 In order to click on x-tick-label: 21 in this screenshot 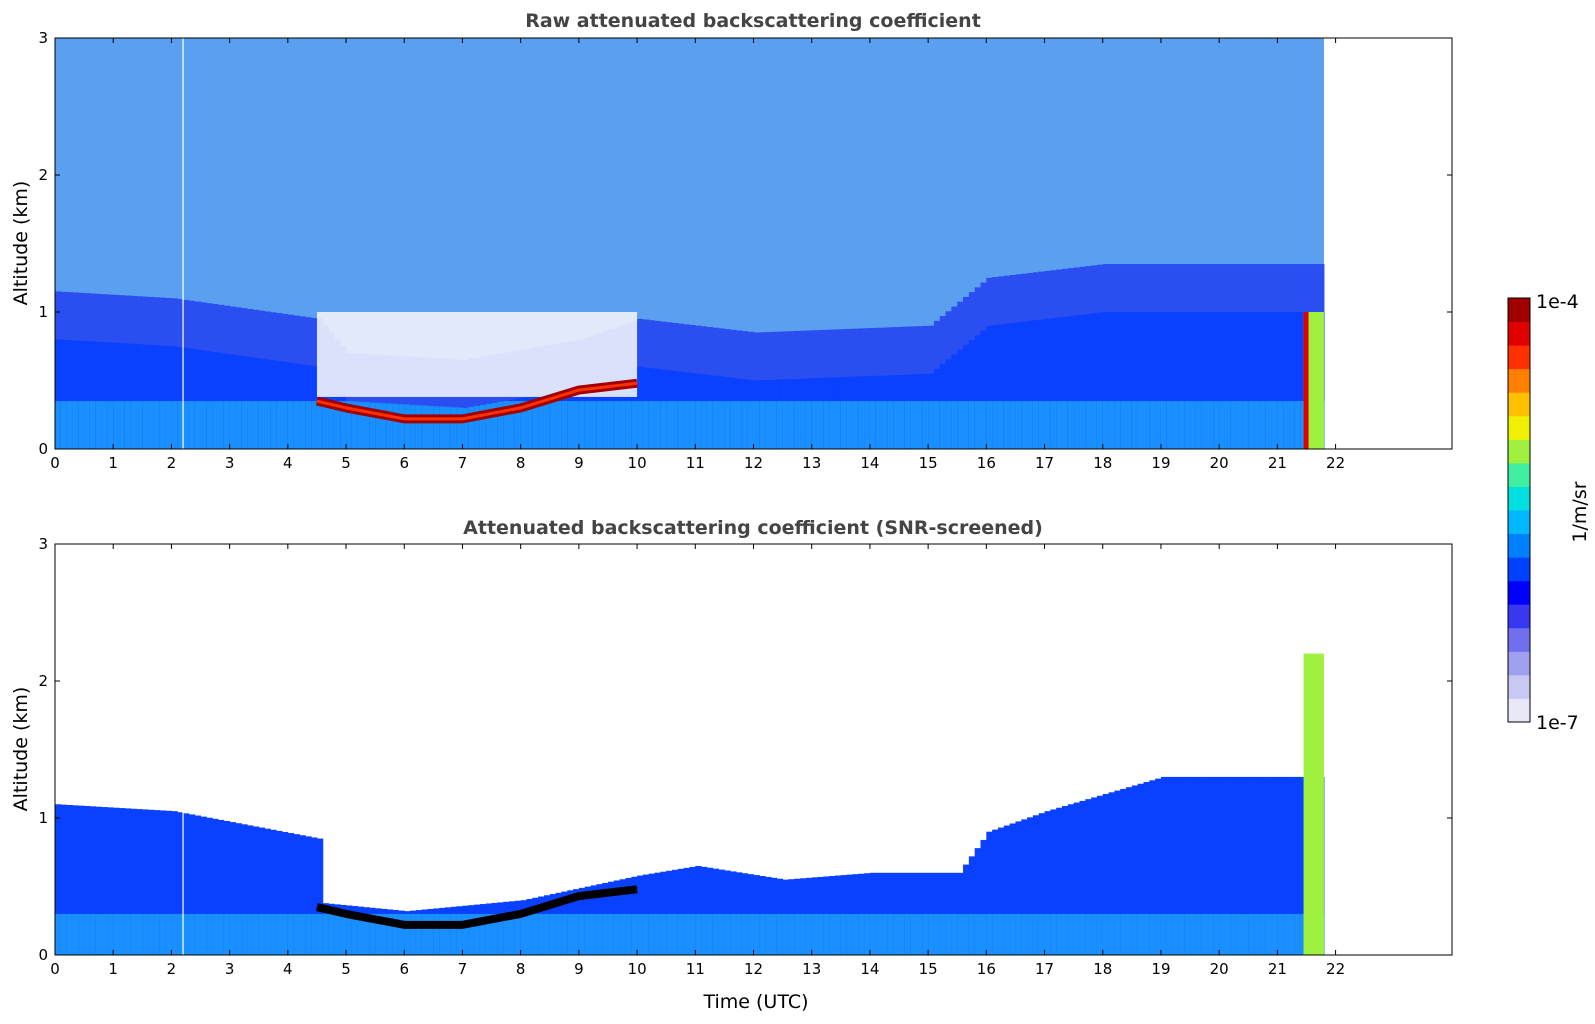, I will do `click(1277, 969)`.